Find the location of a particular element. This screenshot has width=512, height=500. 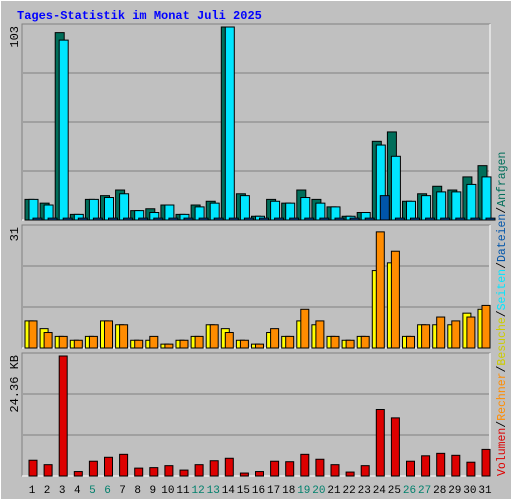

legend-volumen: Volumen is located at coordinates (502, 452).